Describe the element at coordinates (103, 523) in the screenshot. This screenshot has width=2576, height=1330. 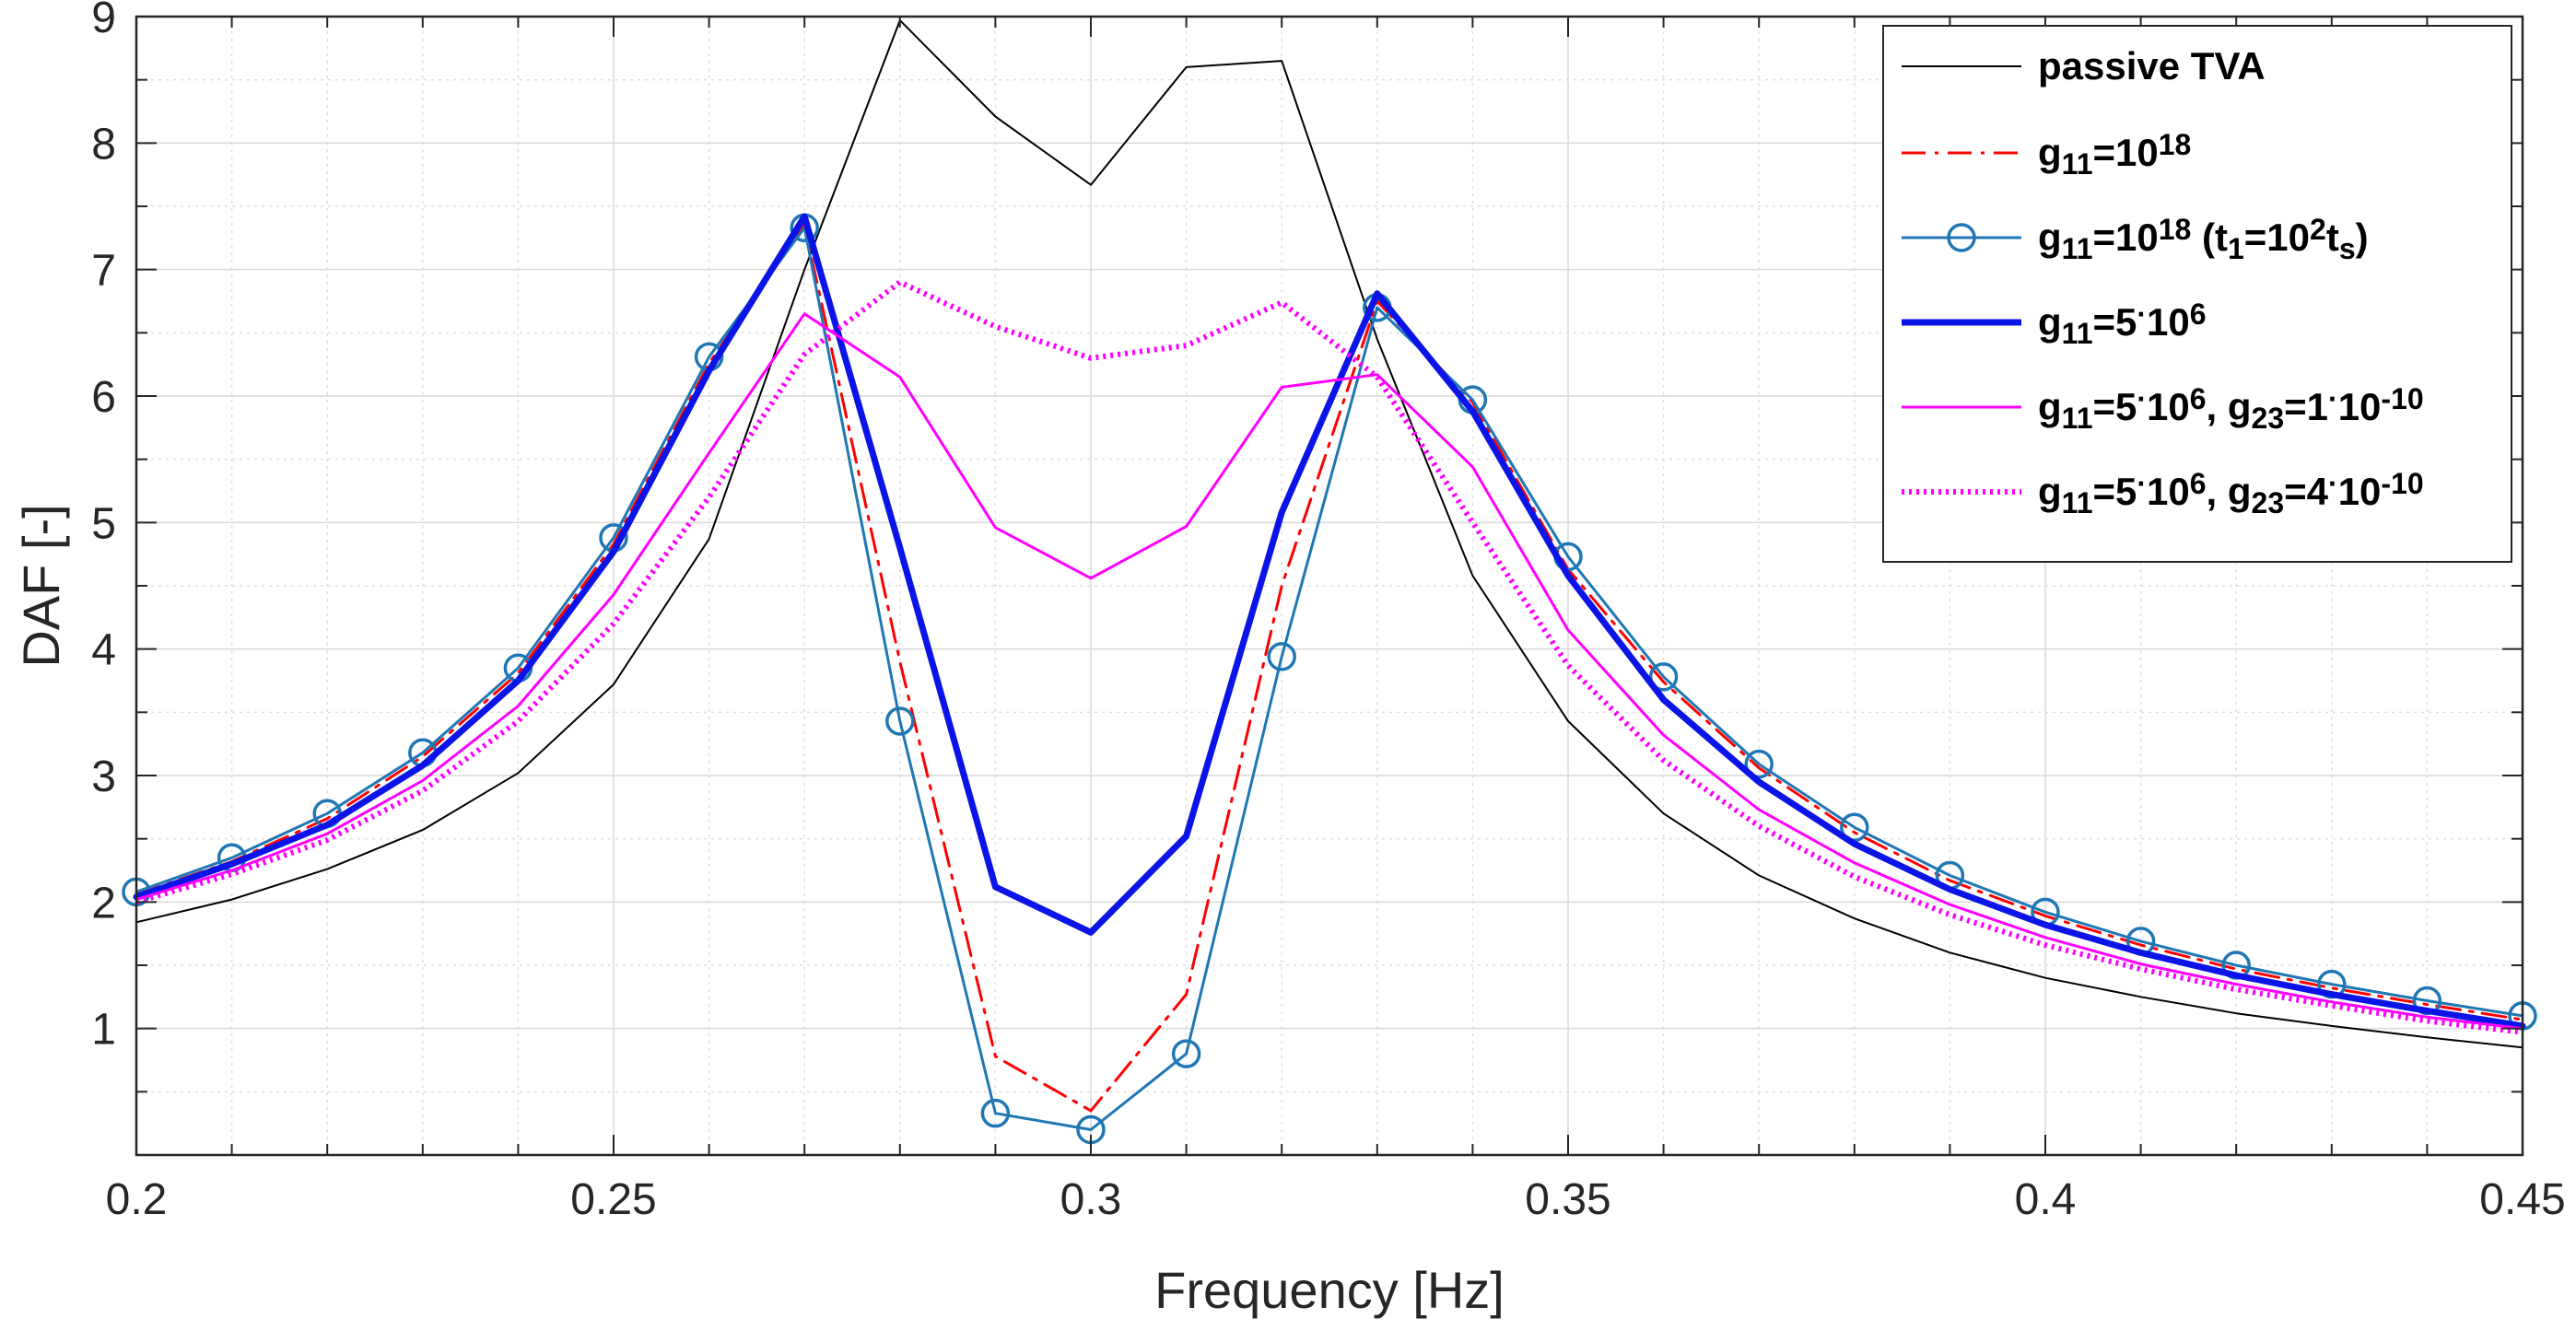
I see `y-tick-label: 5` at that location.